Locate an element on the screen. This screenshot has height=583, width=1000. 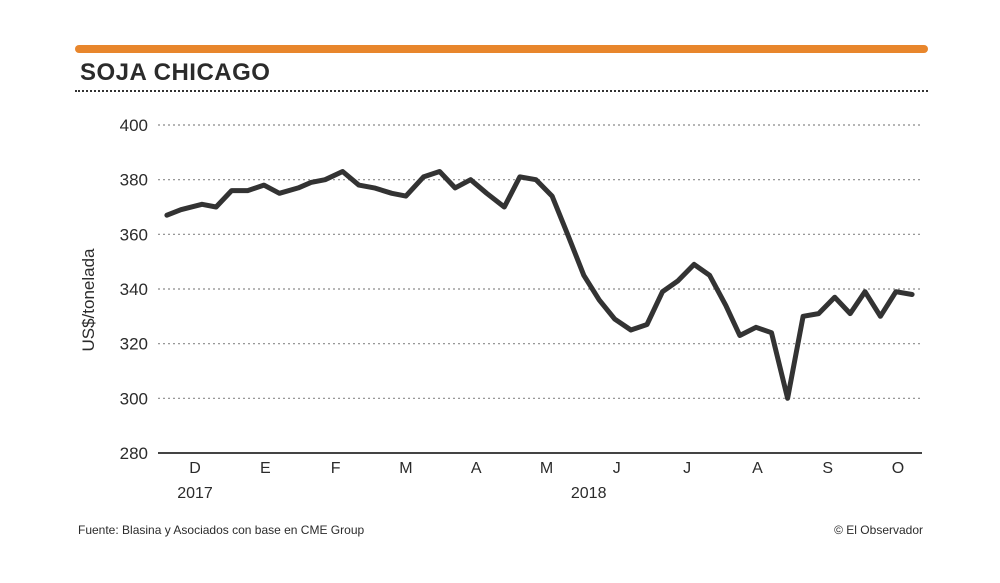
x-tick-label: E is located at coordinates (265, 468).